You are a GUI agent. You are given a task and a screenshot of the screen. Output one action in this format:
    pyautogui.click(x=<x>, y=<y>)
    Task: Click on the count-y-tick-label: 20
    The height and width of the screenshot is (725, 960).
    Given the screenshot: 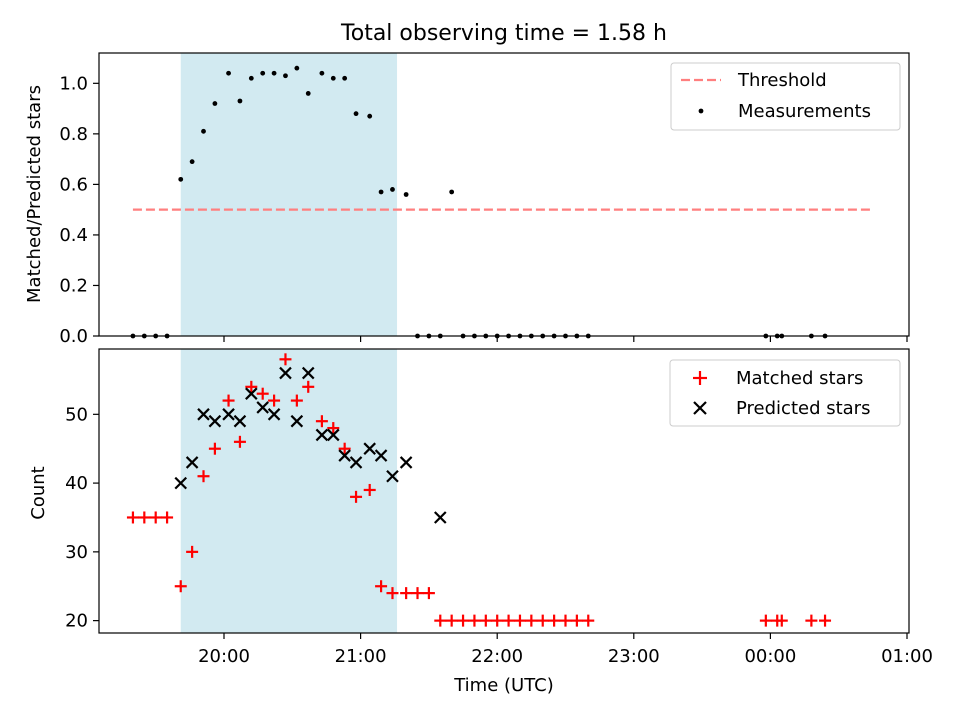 What is the action you would take?
    pyautogui.click(x=76, y=621)
    